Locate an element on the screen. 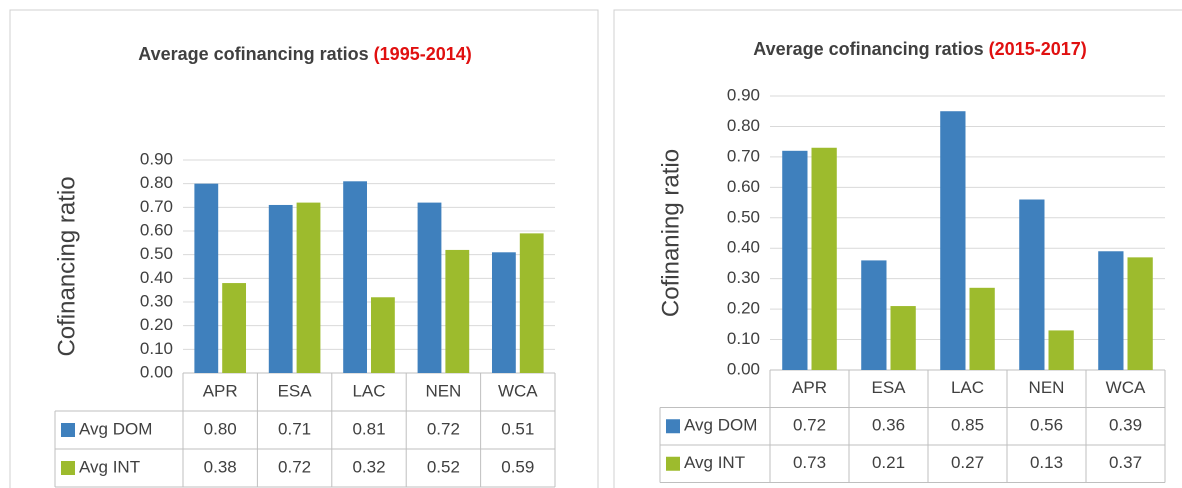 This screenshot has height=488, width=1182. table-value: 0.27 is located at coordinates (967, 462).